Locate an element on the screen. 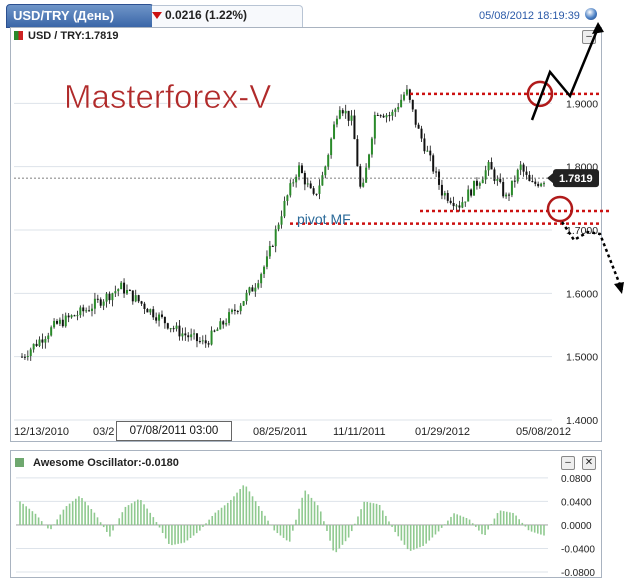 Image resolution: width=628 pixels, height=581 pixels. oscillator-minimize-button: – is located at coordinates (568, 463).